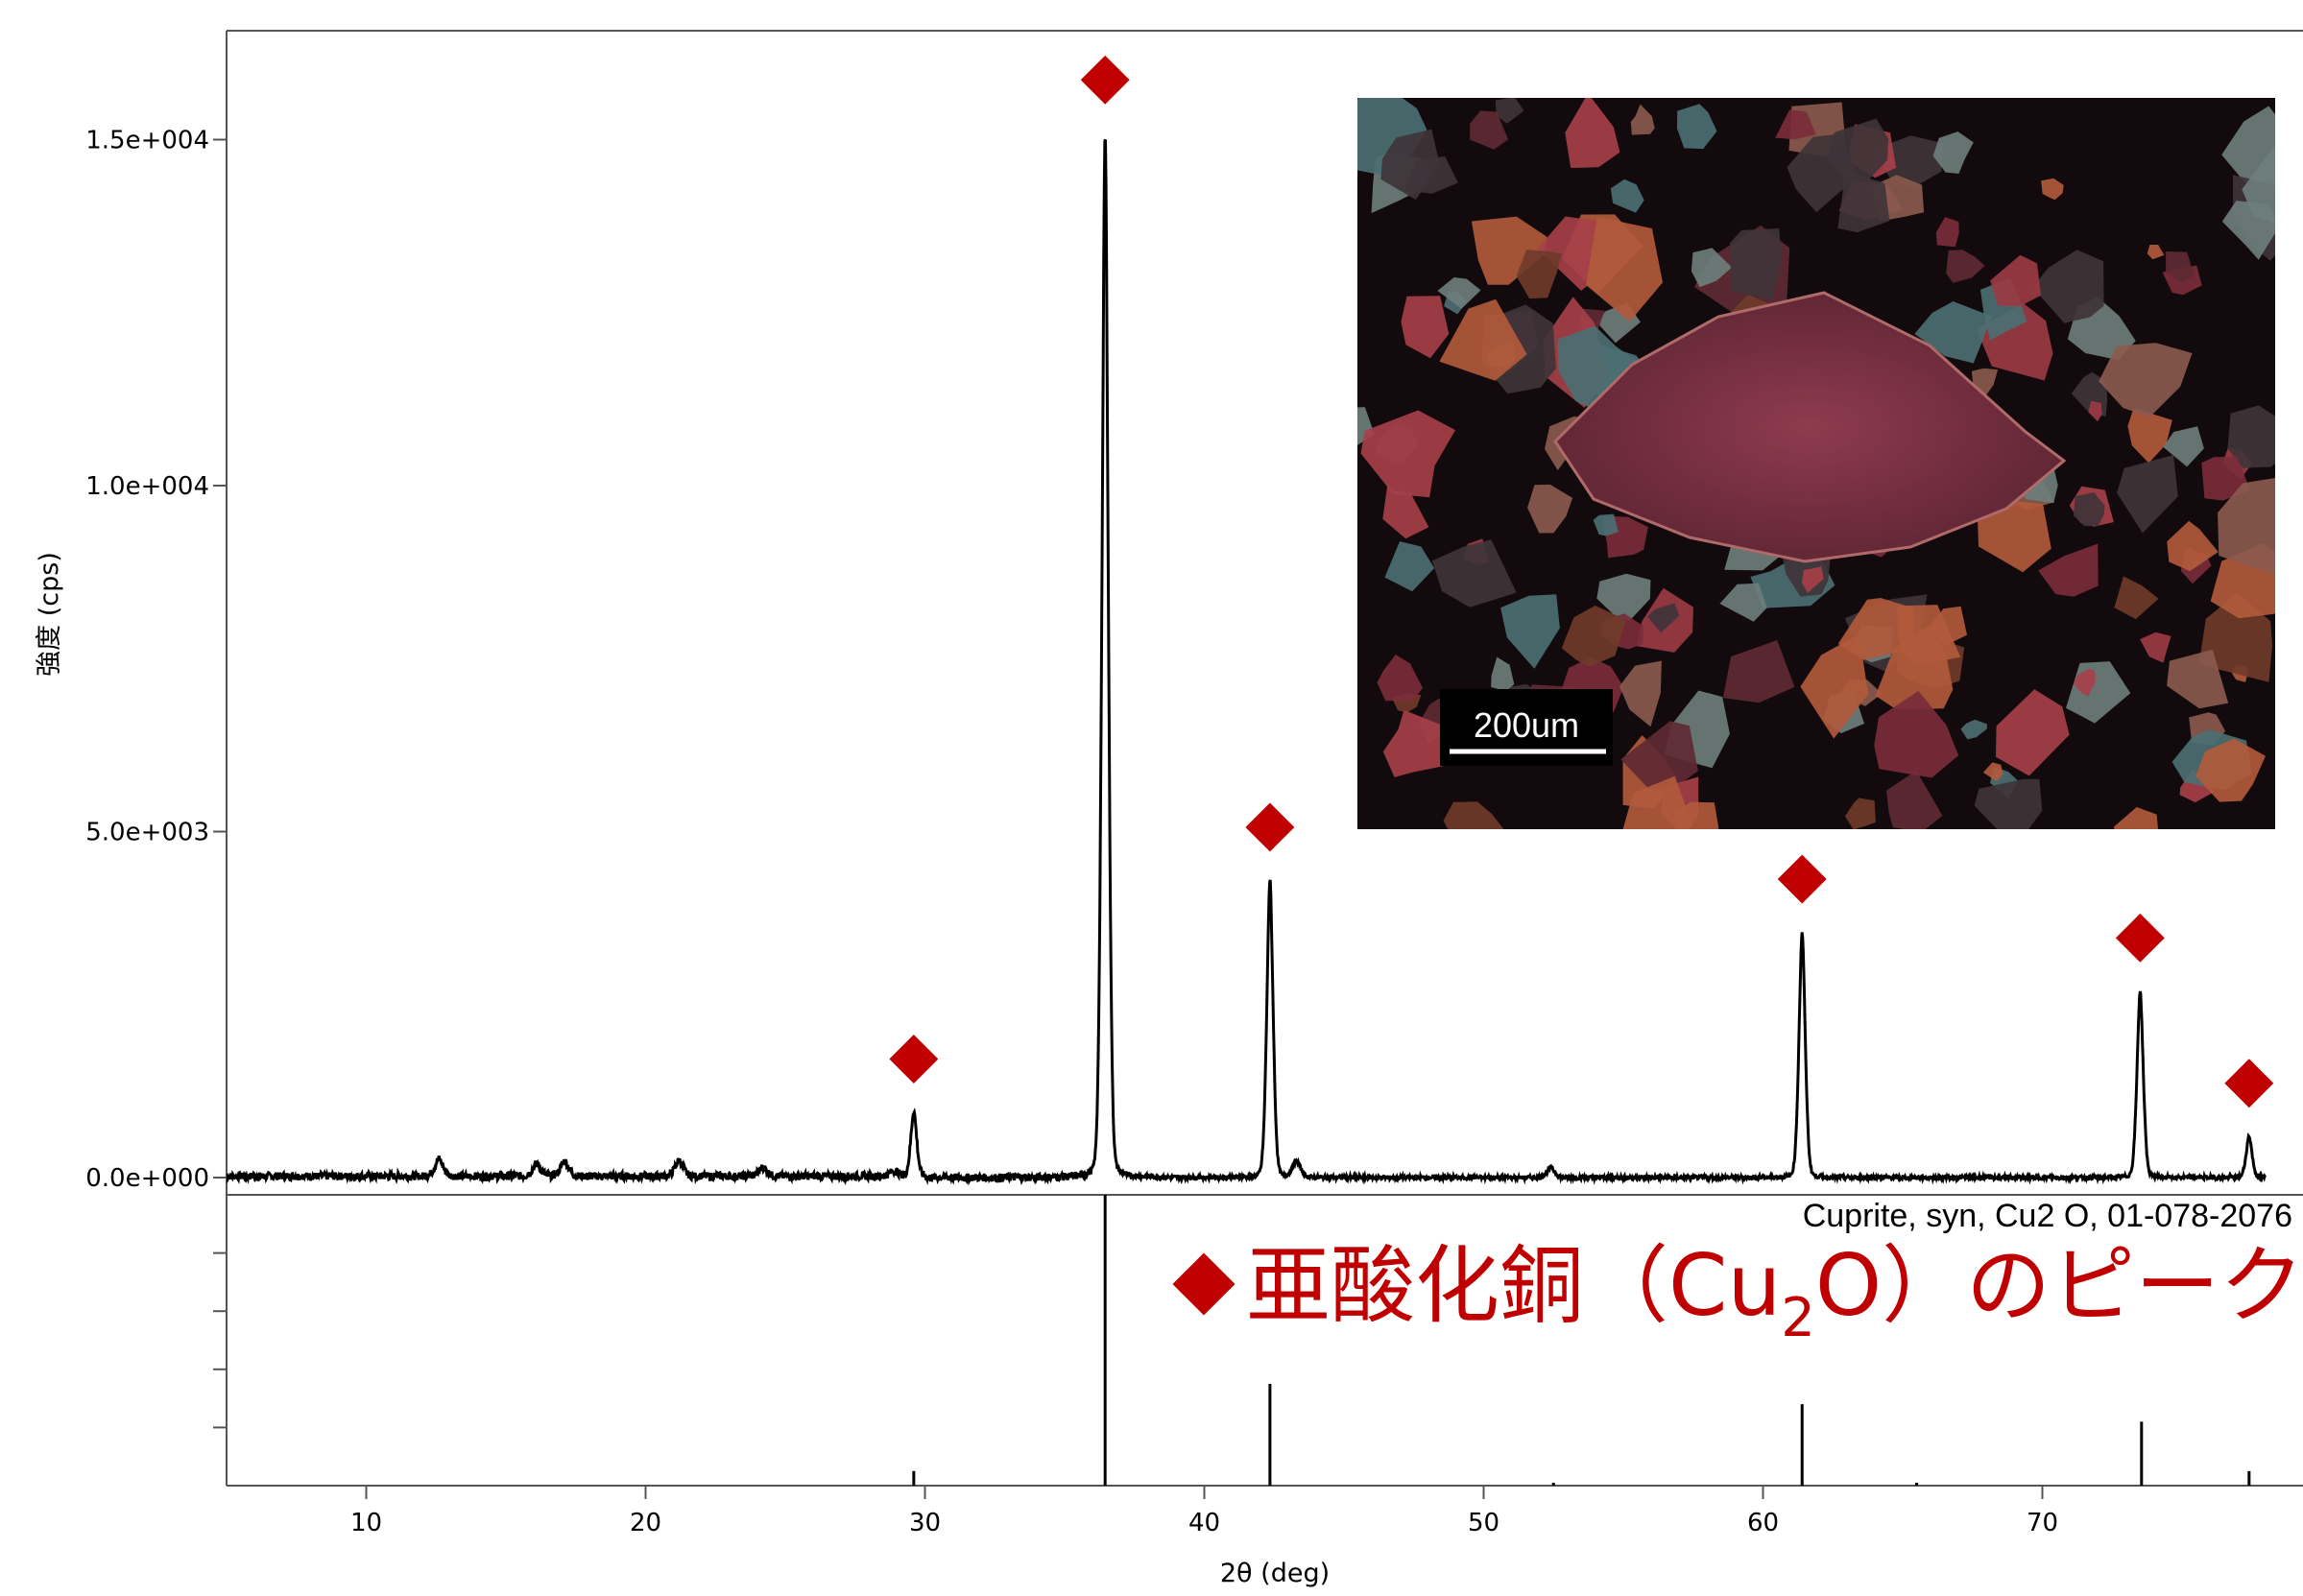  Describe the element at coordinates (2042, 1523) in the screenshot. I see `x-tick-label: 70` at that location.